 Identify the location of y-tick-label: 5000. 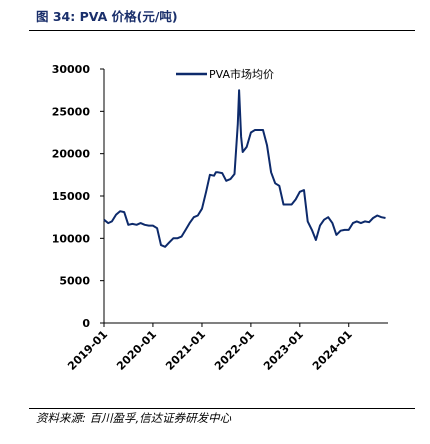
(74, 281).